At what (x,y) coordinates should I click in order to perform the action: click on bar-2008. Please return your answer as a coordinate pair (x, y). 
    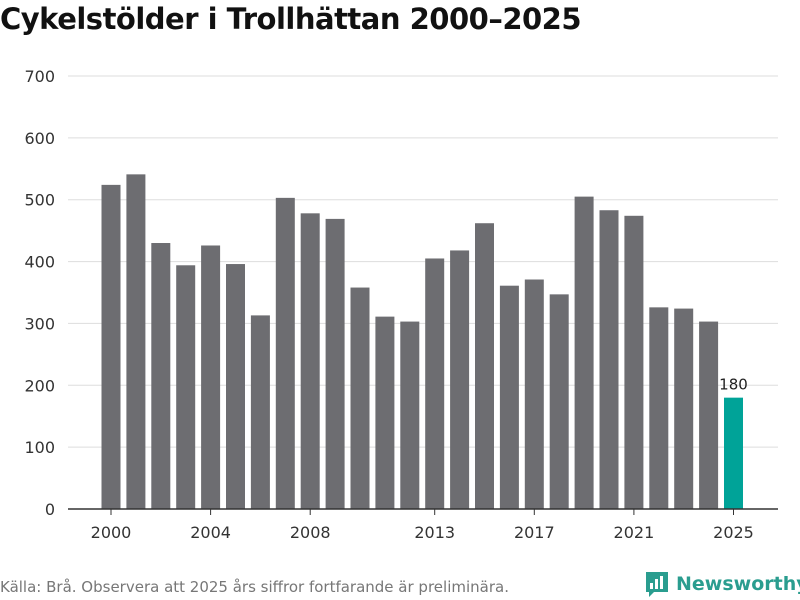
    Looking at the image, I should click on (310, 361).